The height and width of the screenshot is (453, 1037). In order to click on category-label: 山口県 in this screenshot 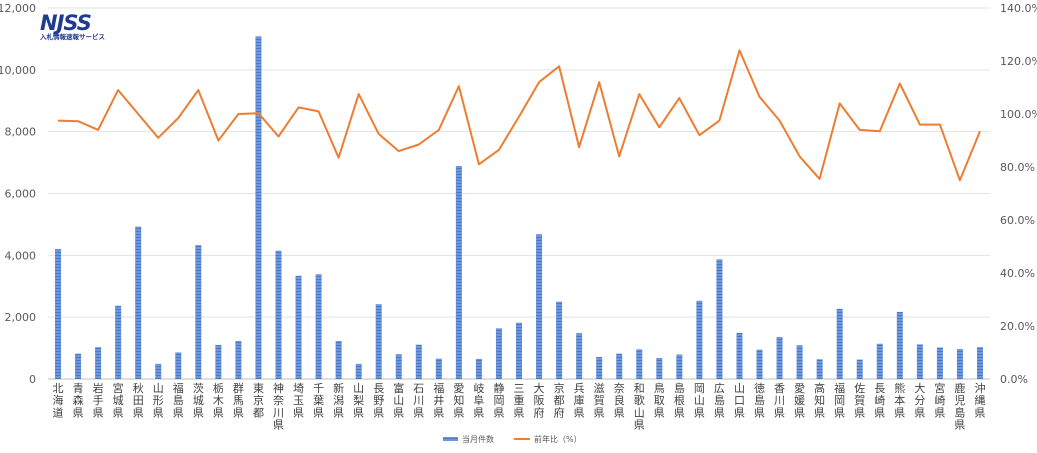, I will do `click(739, 400)`.